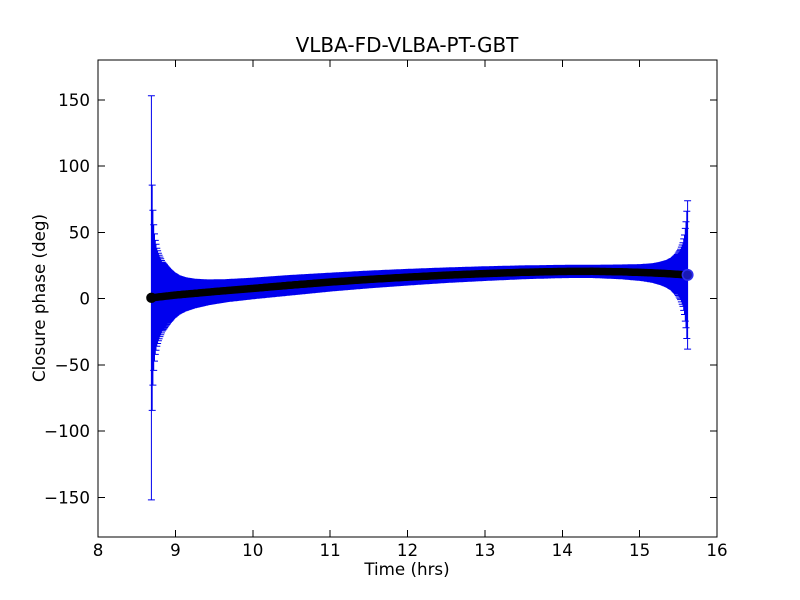 The height and width of the screenshot is (600, 800). I want to click on chart-title: VLBA-FD-VLBA-PT-GBT, so click(408, 45).